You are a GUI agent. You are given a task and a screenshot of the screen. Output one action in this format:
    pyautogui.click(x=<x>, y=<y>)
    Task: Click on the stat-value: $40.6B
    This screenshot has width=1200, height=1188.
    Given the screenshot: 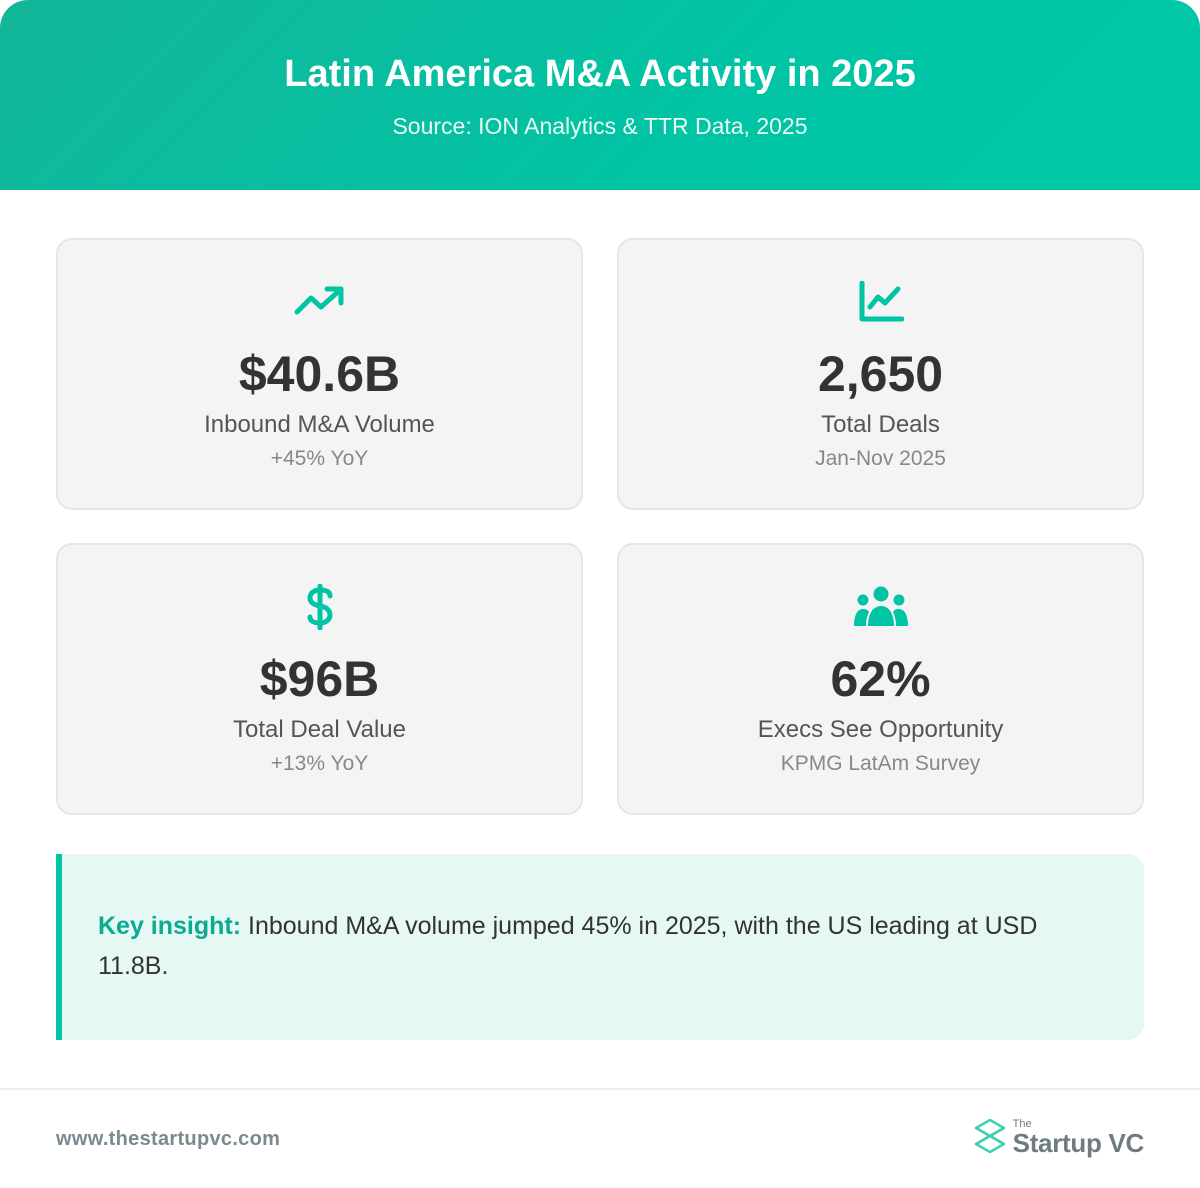 What is the action you would take?
    pyautogui.click(x=319, y=374)
    